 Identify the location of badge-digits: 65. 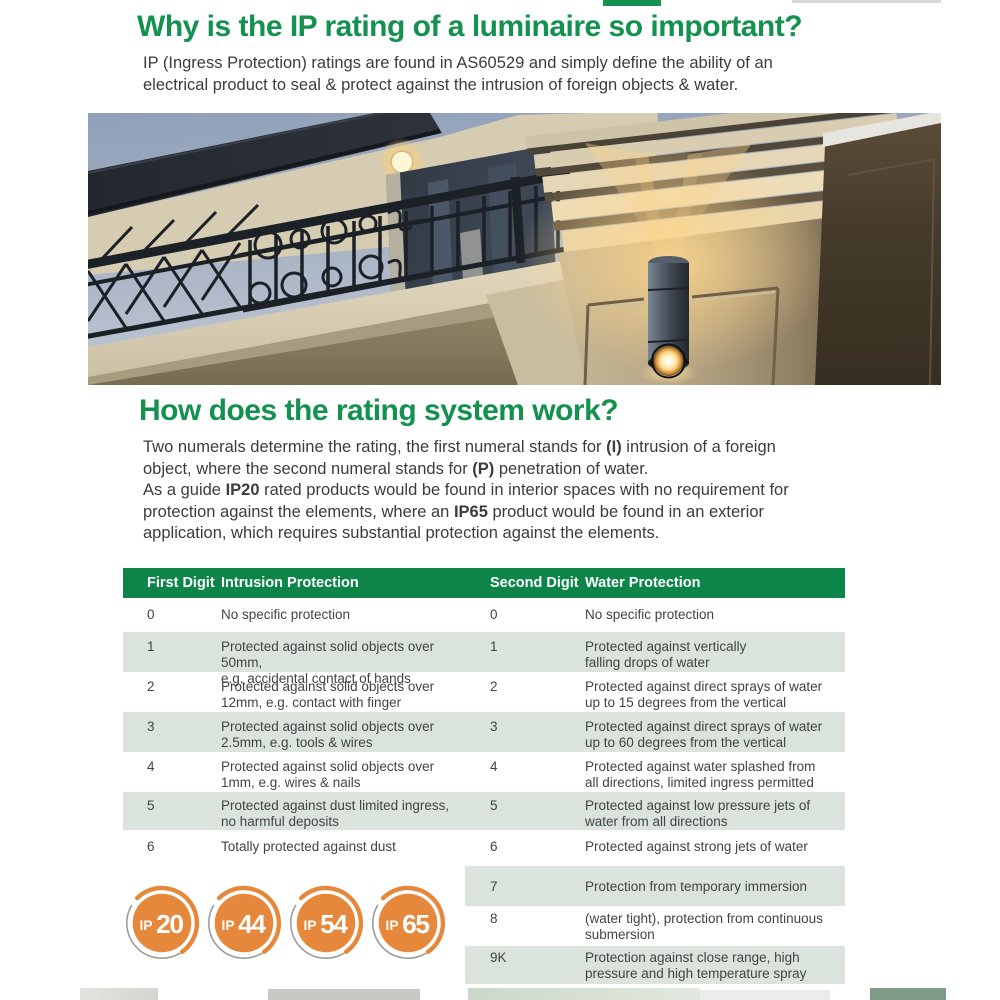
(415, 924).